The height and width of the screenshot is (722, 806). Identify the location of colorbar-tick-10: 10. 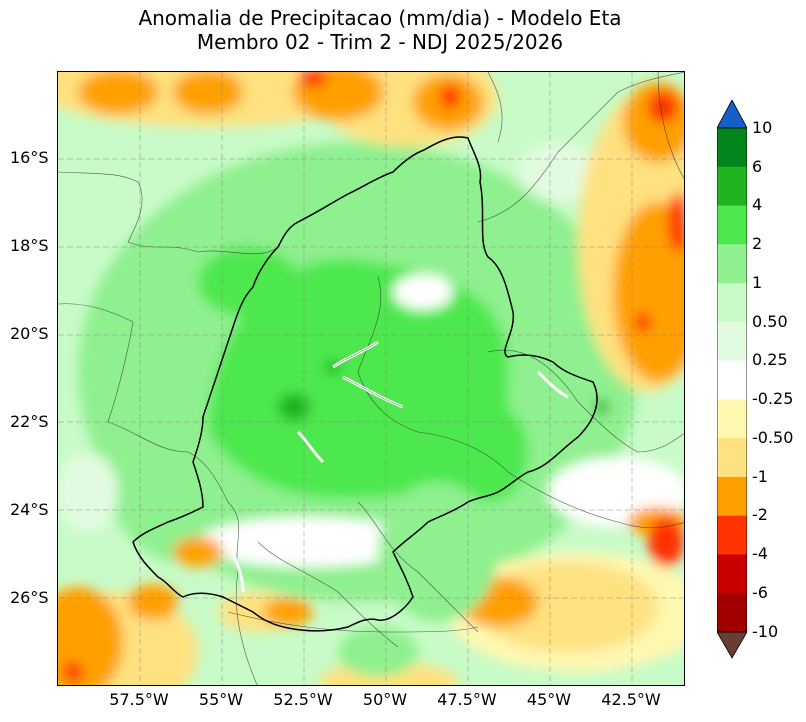
(762, 127).